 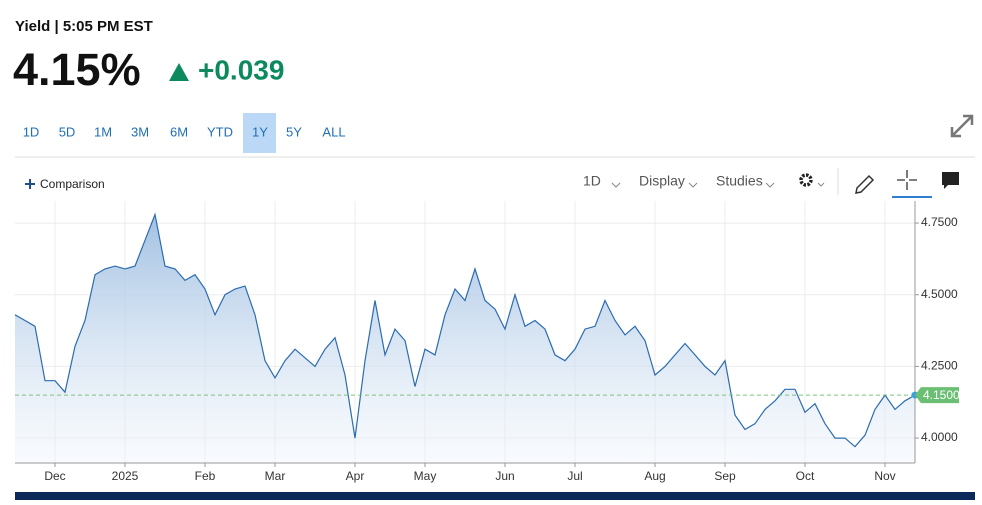 I want to click on plus-icon, so click(x=30, y=184).